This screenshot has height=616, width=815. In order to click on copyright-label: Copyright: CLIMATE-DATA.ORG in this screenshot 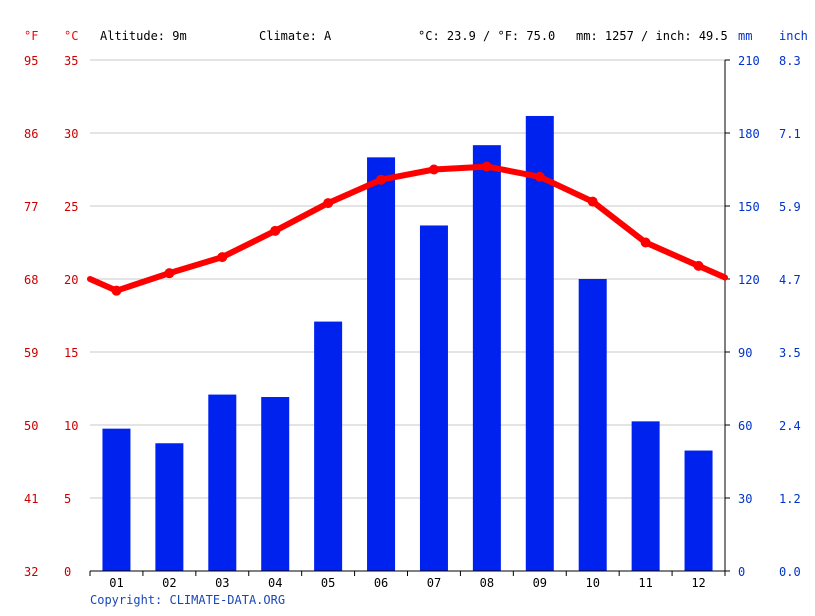, I will do `click(187, 600)`.